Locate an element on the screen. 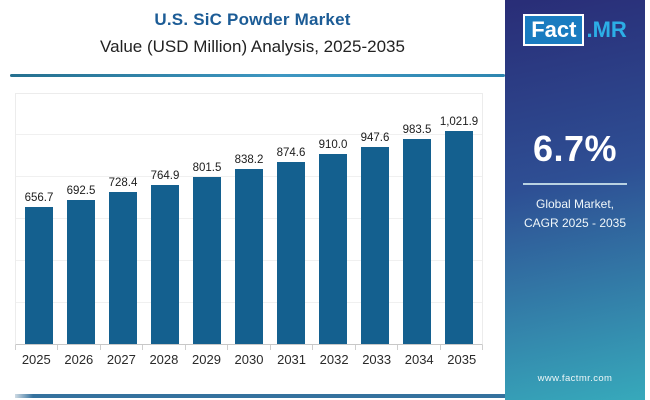 This screenshot has width=650, height=400. bar-value-label: 764.9 is located at coordinates (165, 175).